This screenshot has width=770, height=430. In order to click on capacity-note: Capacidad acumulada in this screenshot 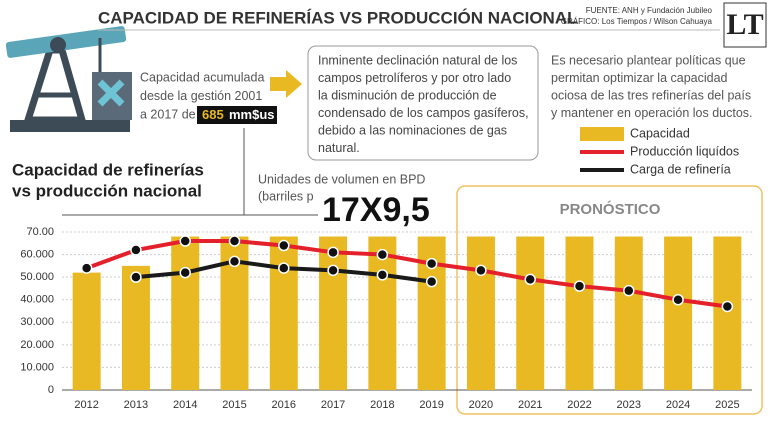, I will do `click(202, 77)`.